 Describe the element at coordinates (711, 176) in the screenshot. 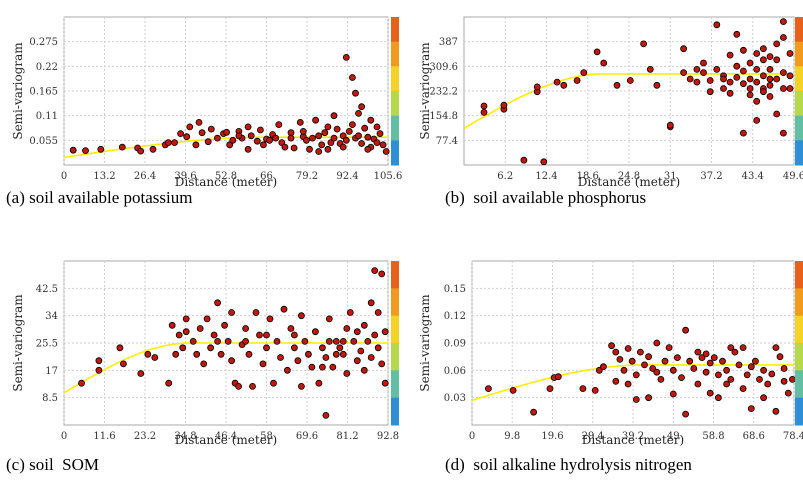

I see `chart-b-x-tick-label: 37.2` at that location.